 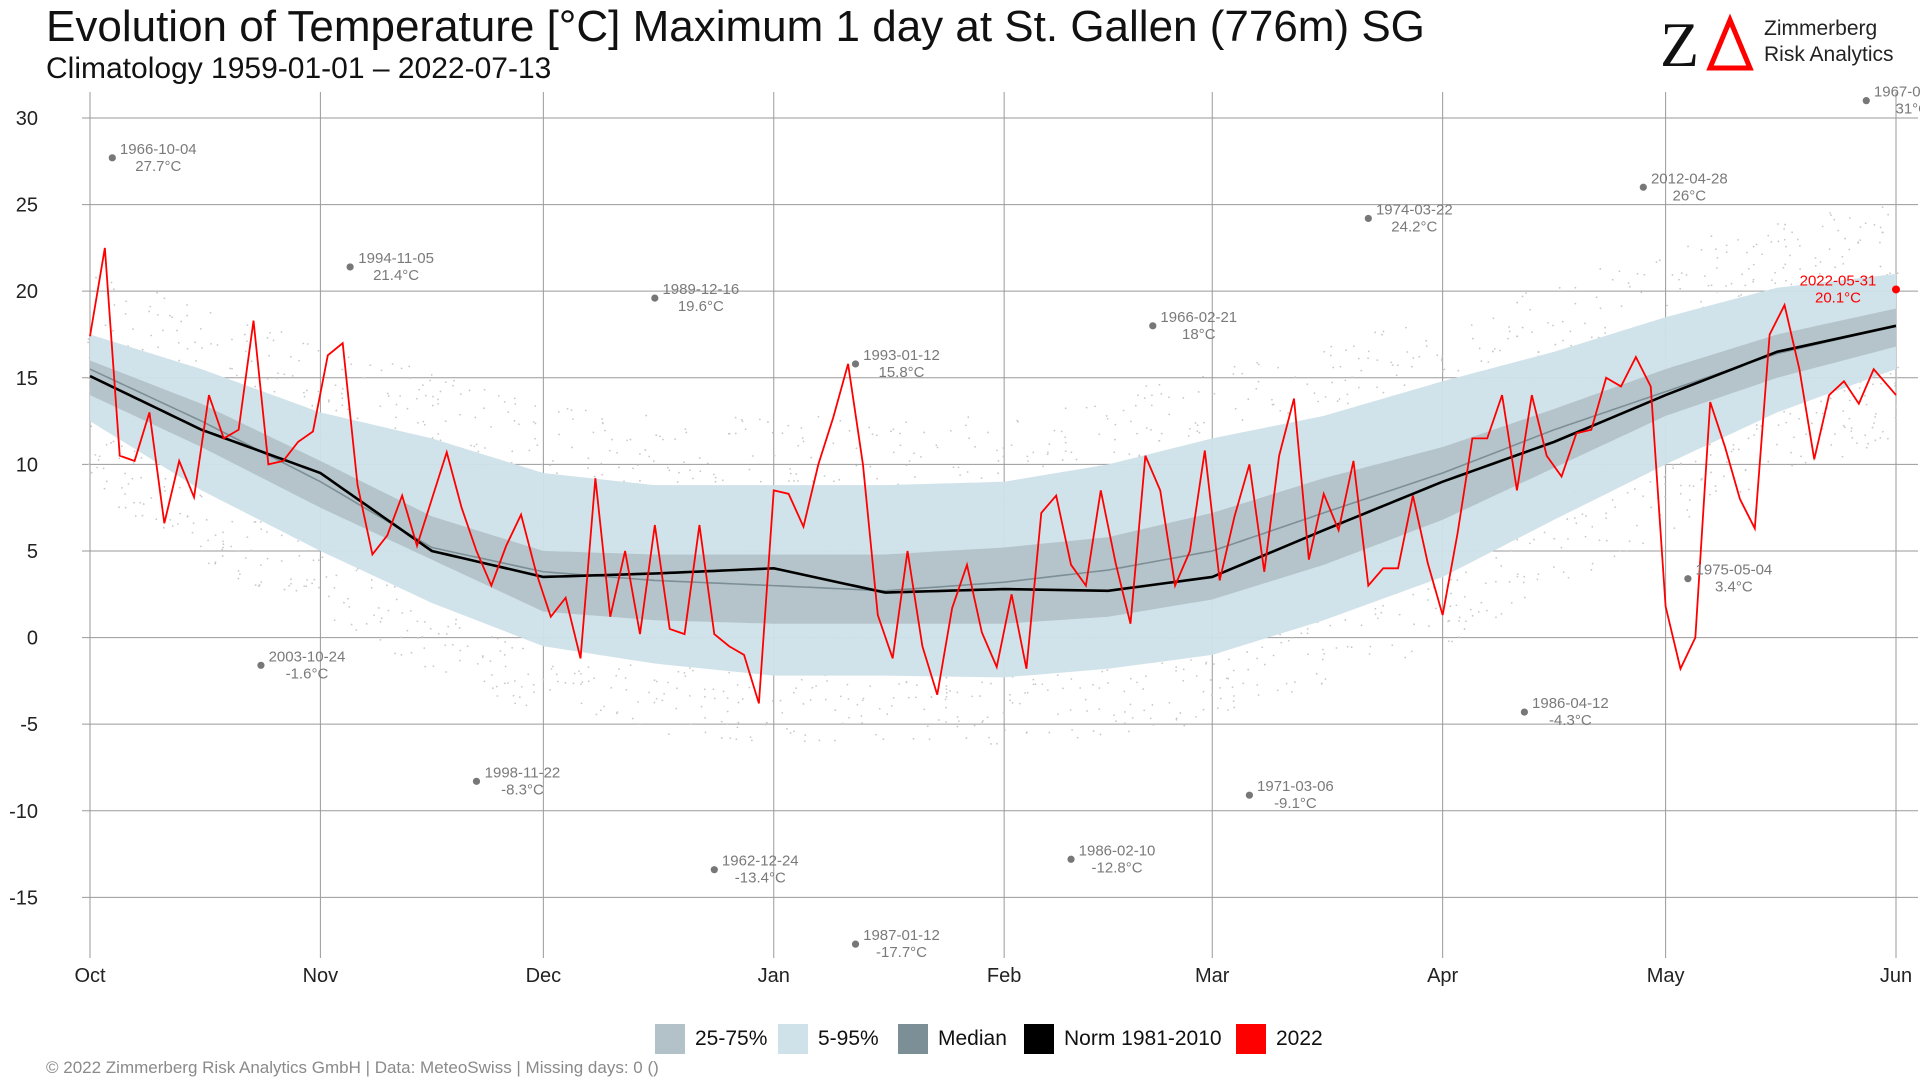 What do you see at coordinates (1442, 976) in the screenshot?
I see `x-tick-label: Apr` at bounding box center [1442, 976].